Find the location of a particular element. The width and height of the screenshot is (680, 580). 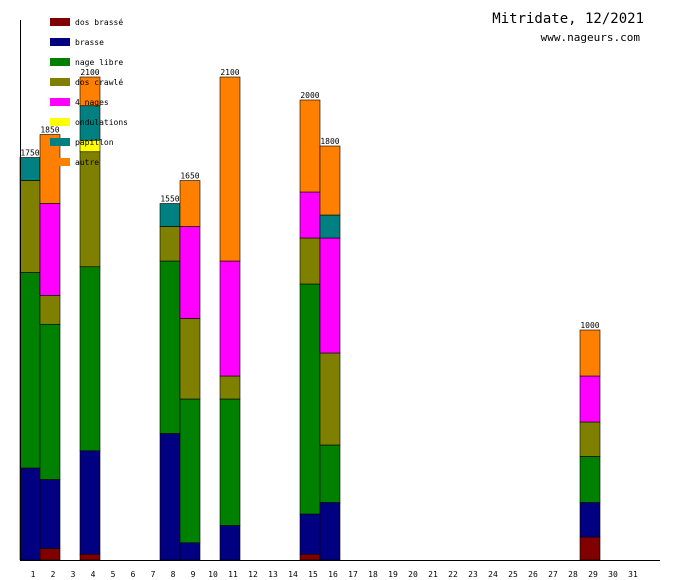

x-tick-label-18: 18 is located at coordinates (373, 574).